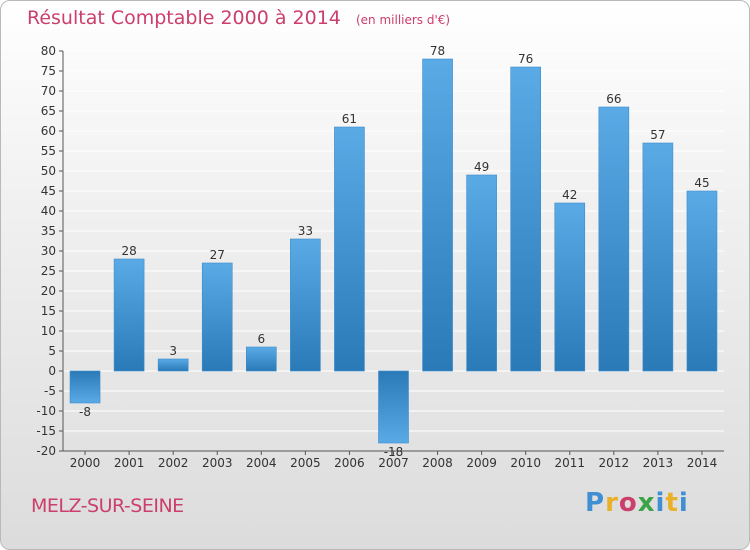 The image size is (750, 550). I want to click on data-label: 45, so click(701, 183).